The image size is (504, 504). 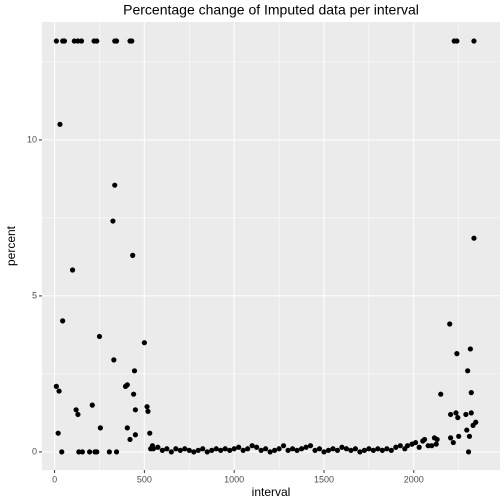 What do you see at coordinates (324, 479) in the screenshot?
I see `x-tick-label: 1500` at bounding box center [324, 479].